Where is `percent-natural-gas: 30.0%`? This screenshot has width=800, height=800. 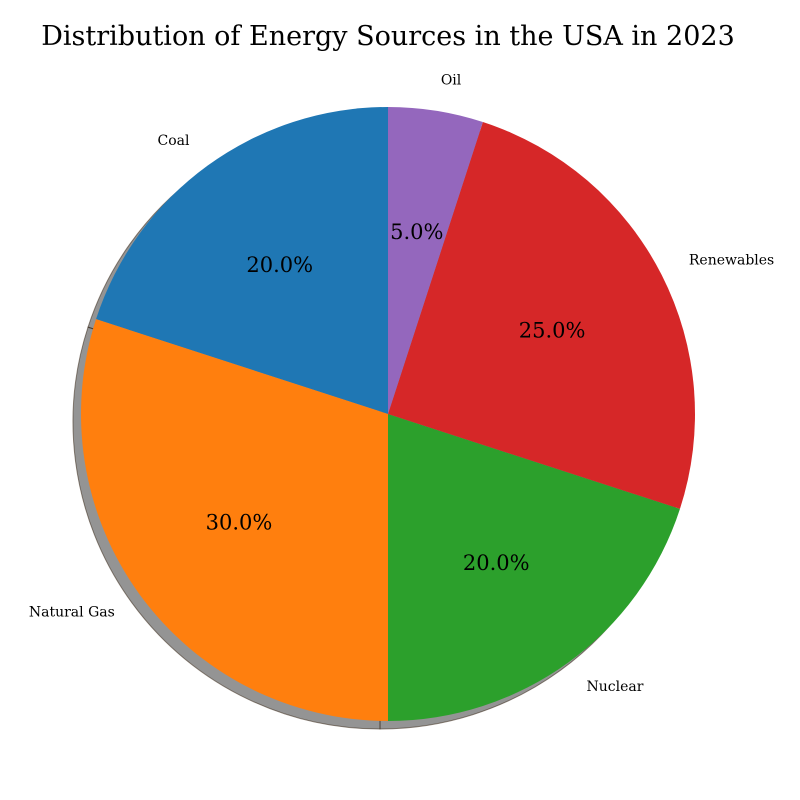 percent-natural-gas: 30.0% is located at coordinates (239, 522).